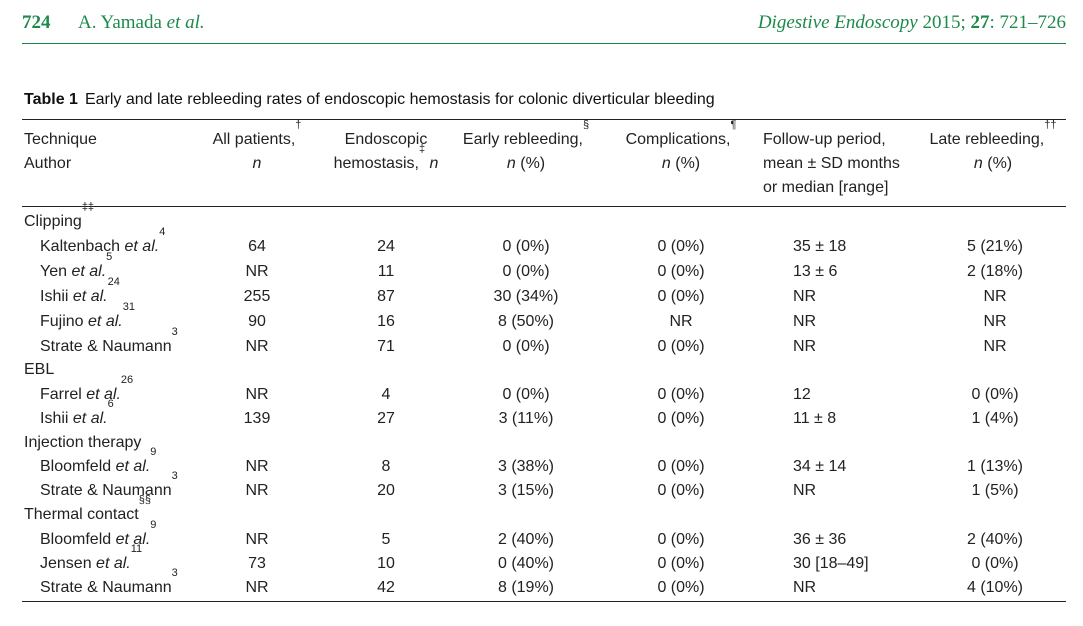  Describe the element at coordinates (103, 241) in the screenshot. I see `author-cell: Kaltenbach et al.4` at that location.